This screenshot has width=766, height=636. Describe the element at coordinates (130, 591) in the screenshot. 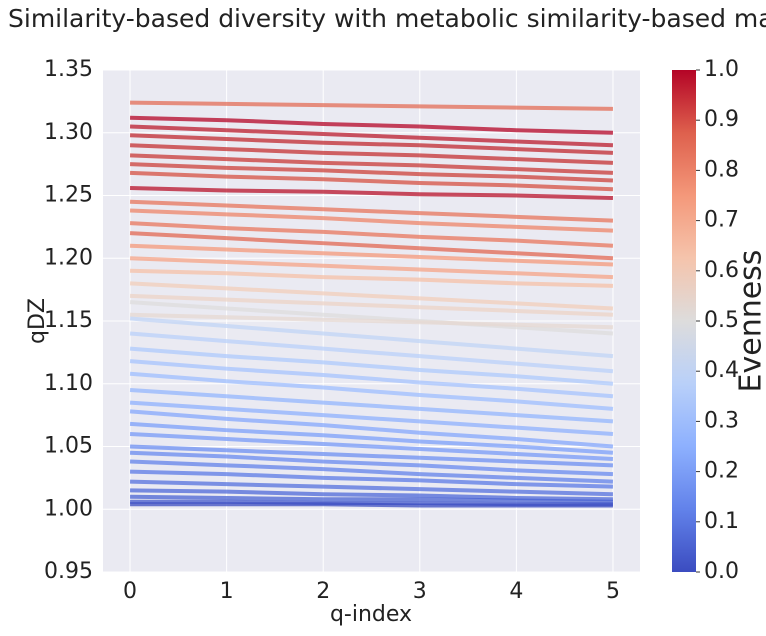

I see `x-tick-label: 0` at that location.